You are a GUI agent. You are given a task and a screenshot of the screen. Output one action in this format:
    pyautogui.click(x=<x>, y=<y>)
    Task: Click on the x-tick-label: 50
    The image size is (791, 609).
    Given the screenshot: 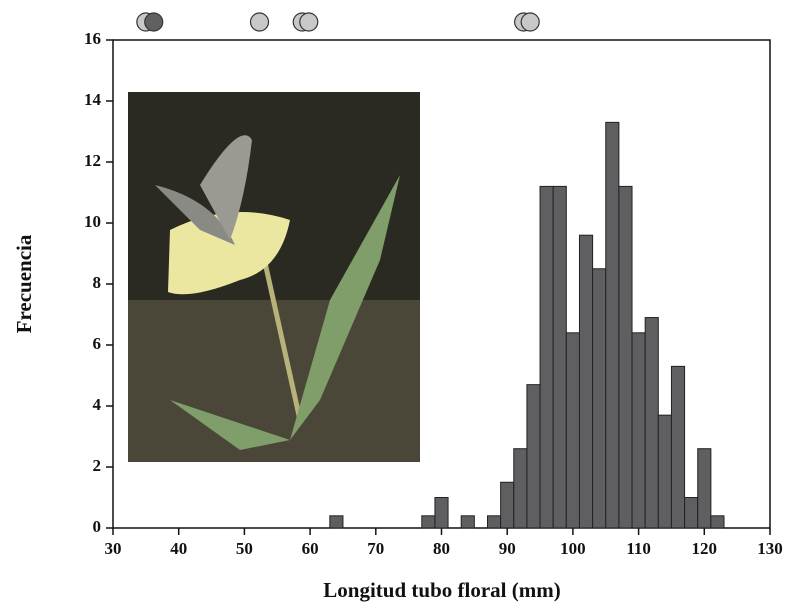 What is the action you would take?
    pyautogui.click(x=244, y=548)
    